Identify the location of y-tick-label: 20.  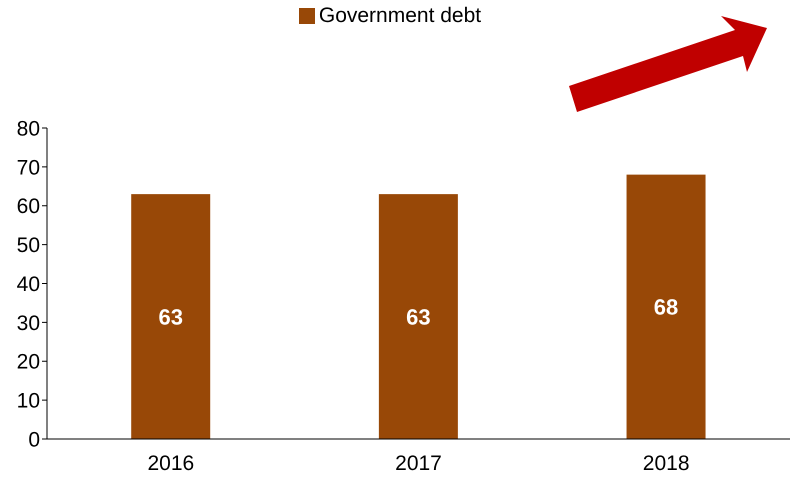
(28, 362).